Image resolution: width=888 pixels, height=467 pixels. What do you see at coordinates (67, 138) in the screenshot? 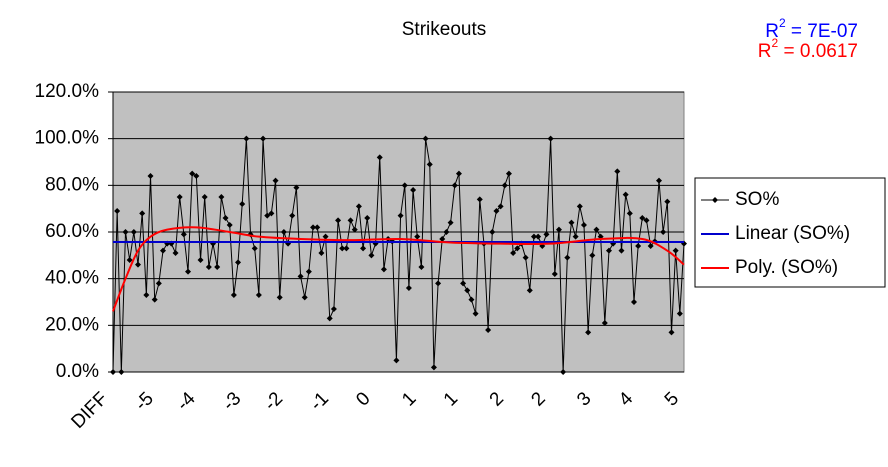
I see `y-tick-label: 100.0%` at bounding box center [67, 138].